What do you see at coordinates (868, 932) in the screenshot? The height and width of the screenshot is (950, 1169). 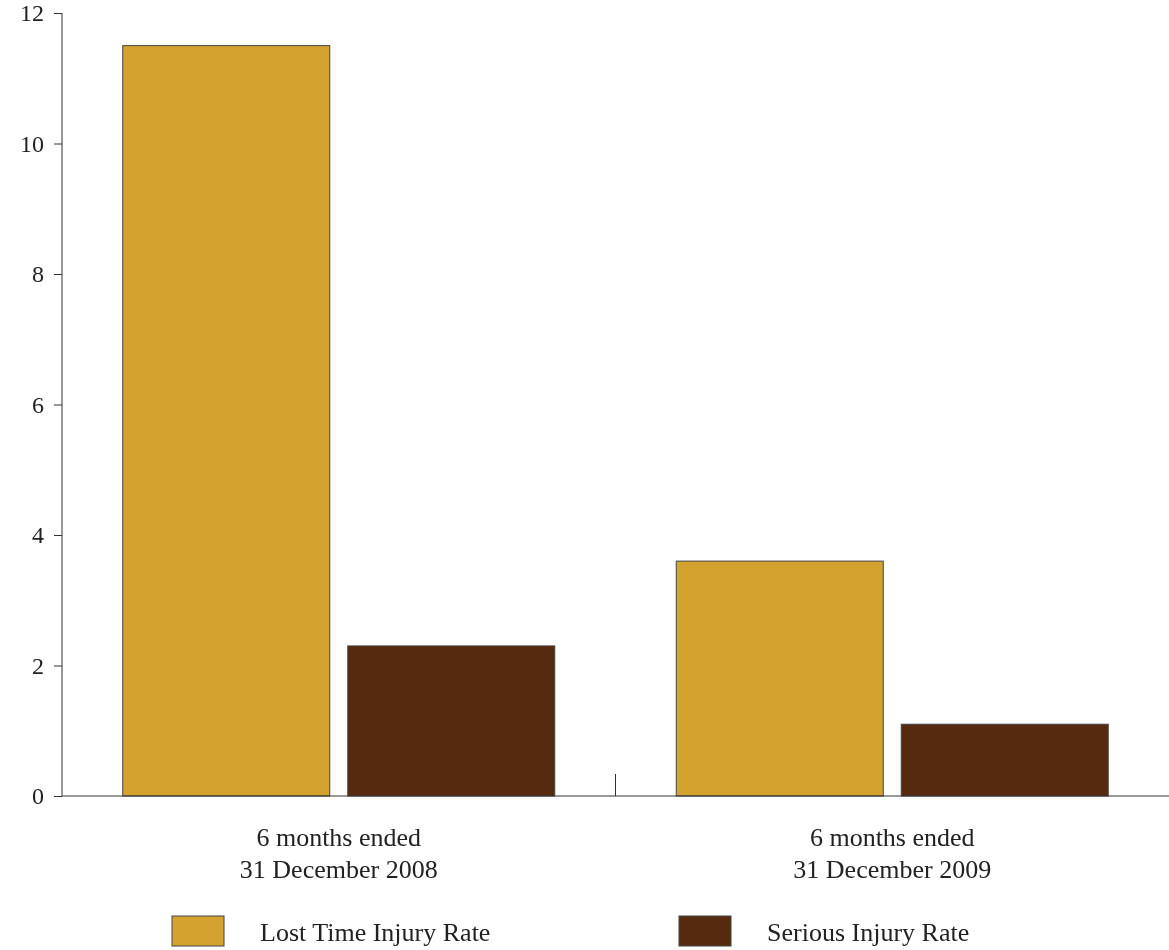 I see `legend-label: Serious Injury Rate` at bounding box center [868, 932].